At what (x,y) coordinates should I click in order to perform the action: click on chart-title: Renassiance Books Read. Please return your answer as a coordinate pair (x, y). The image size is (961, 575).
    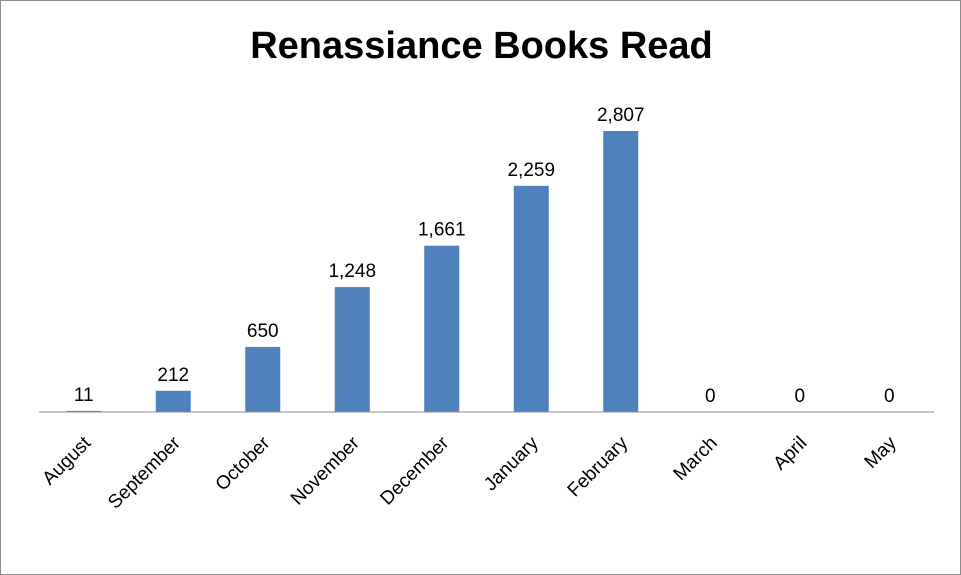
    Looking at the image, I should click on (481, 46).